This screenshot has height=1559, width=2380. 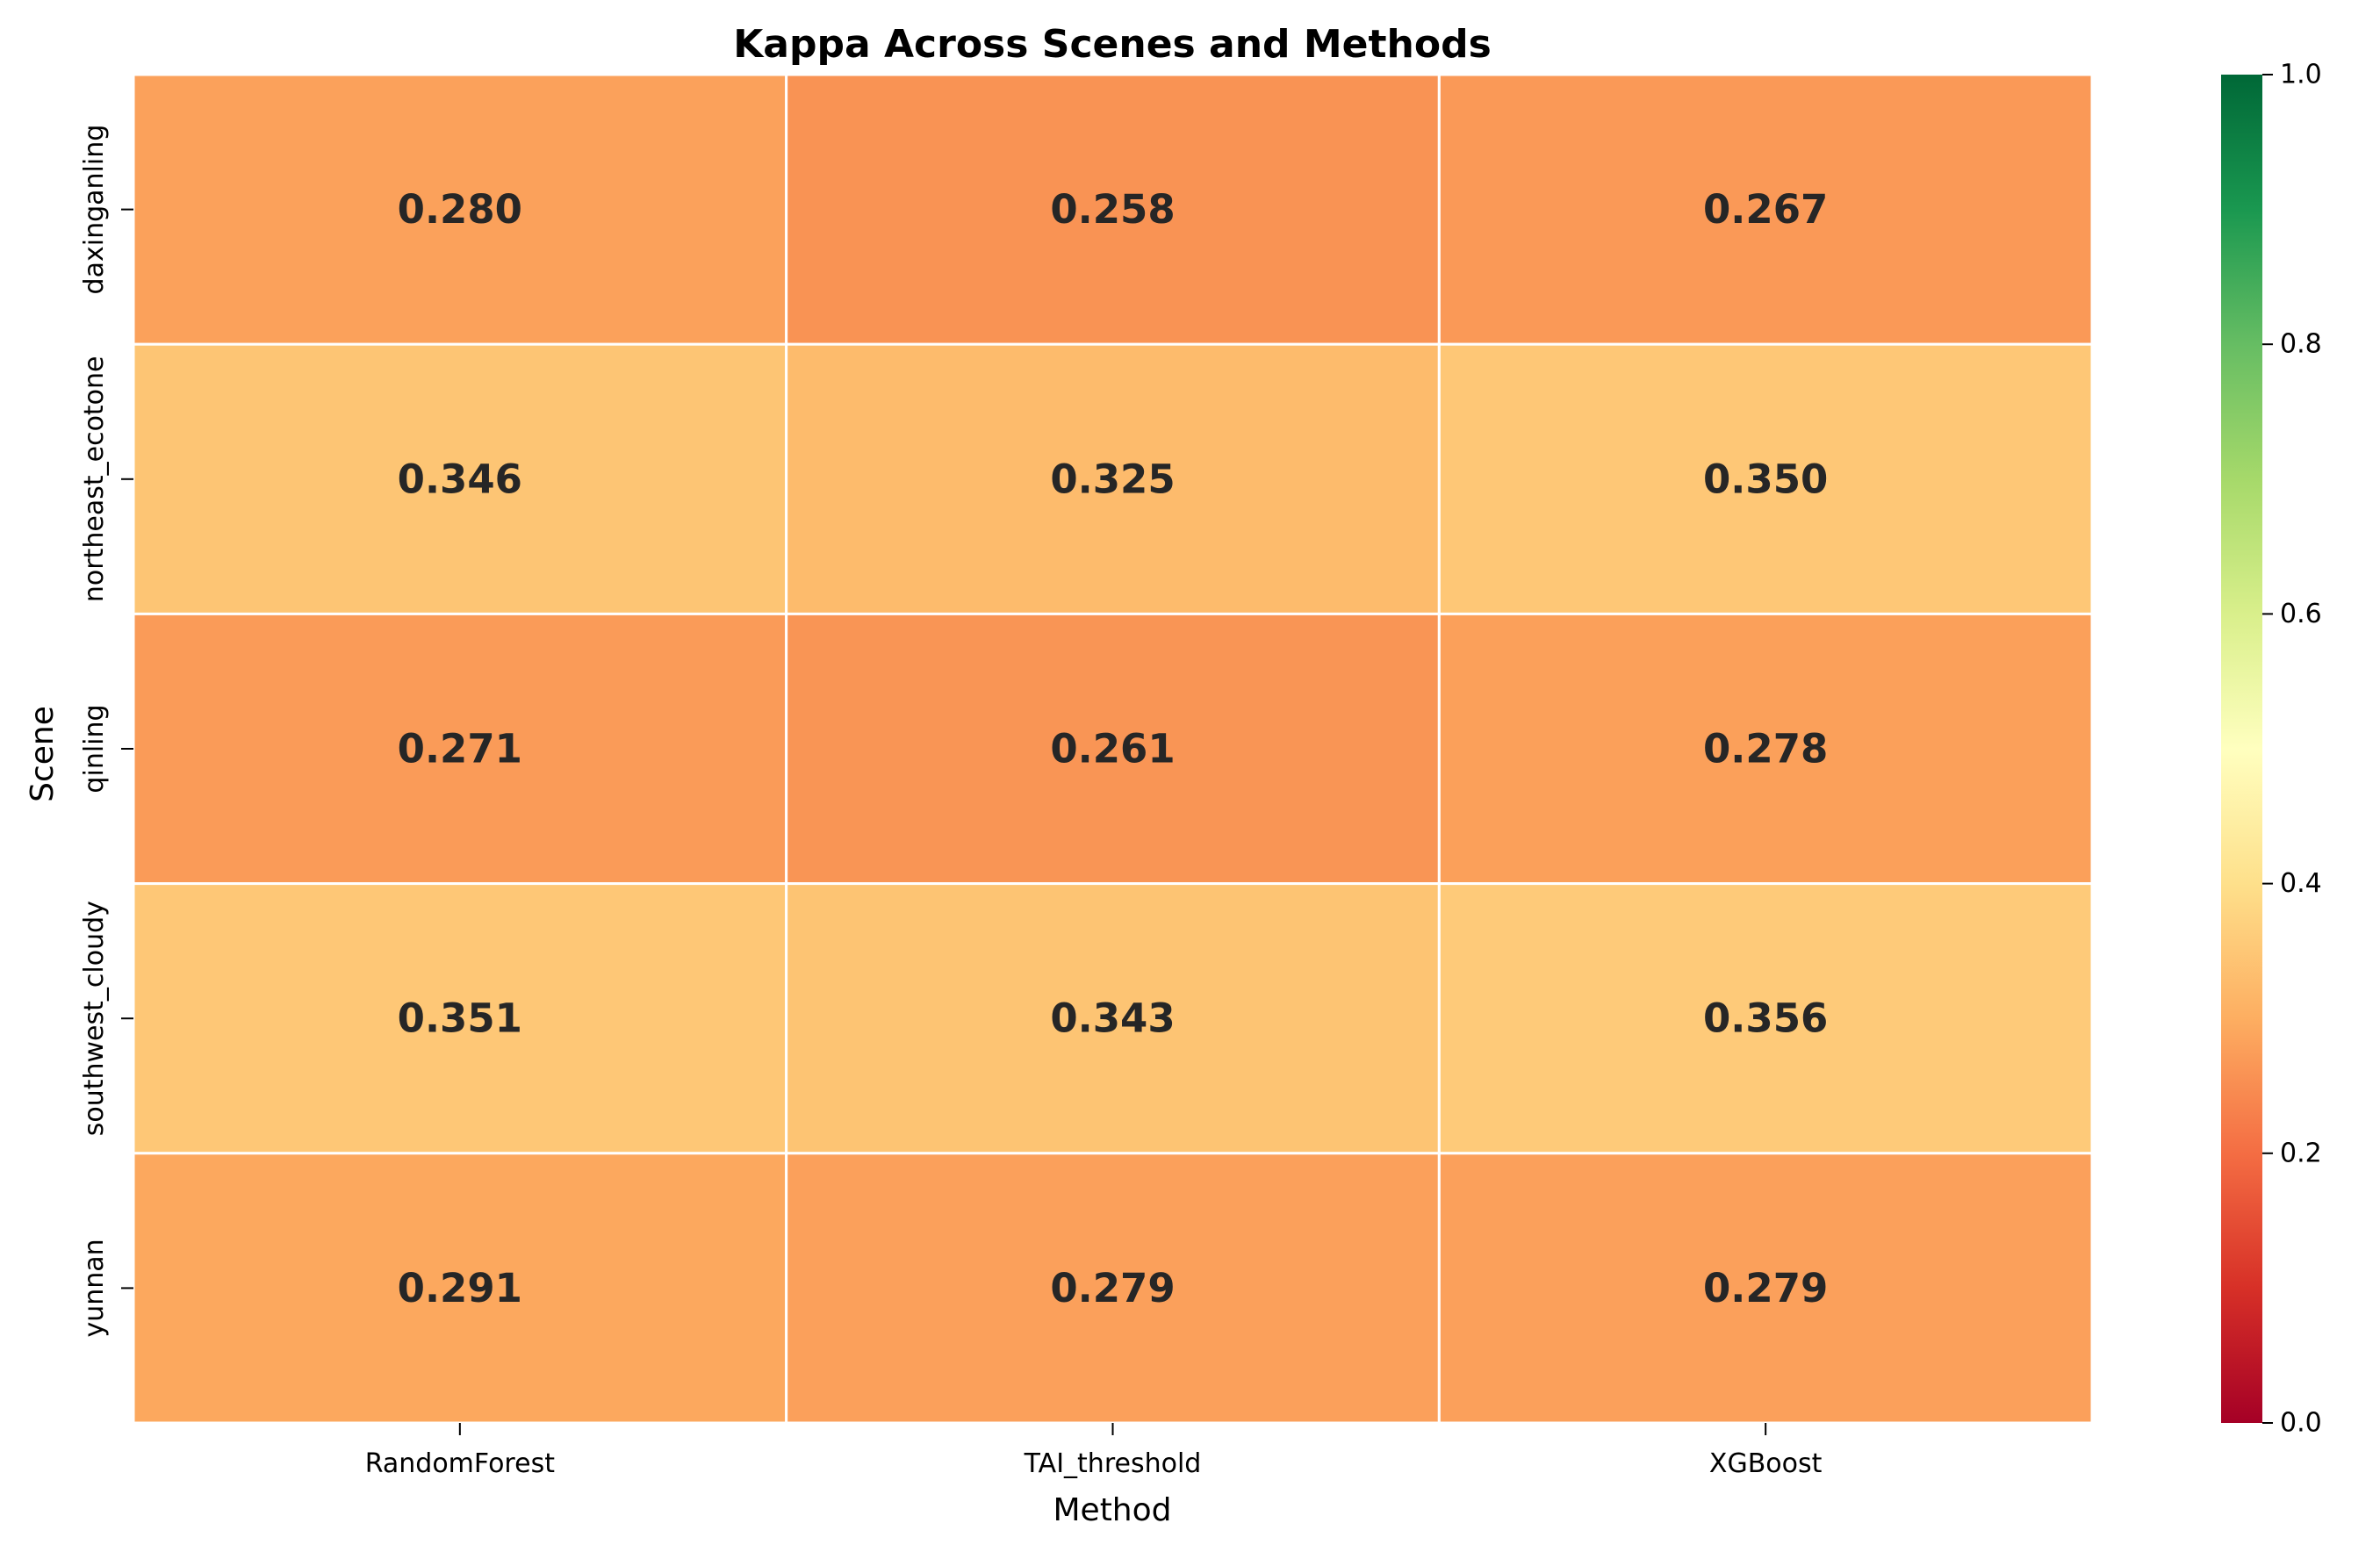 I want to click on cell-value-label: 0.271, so click(x=460, y=749).